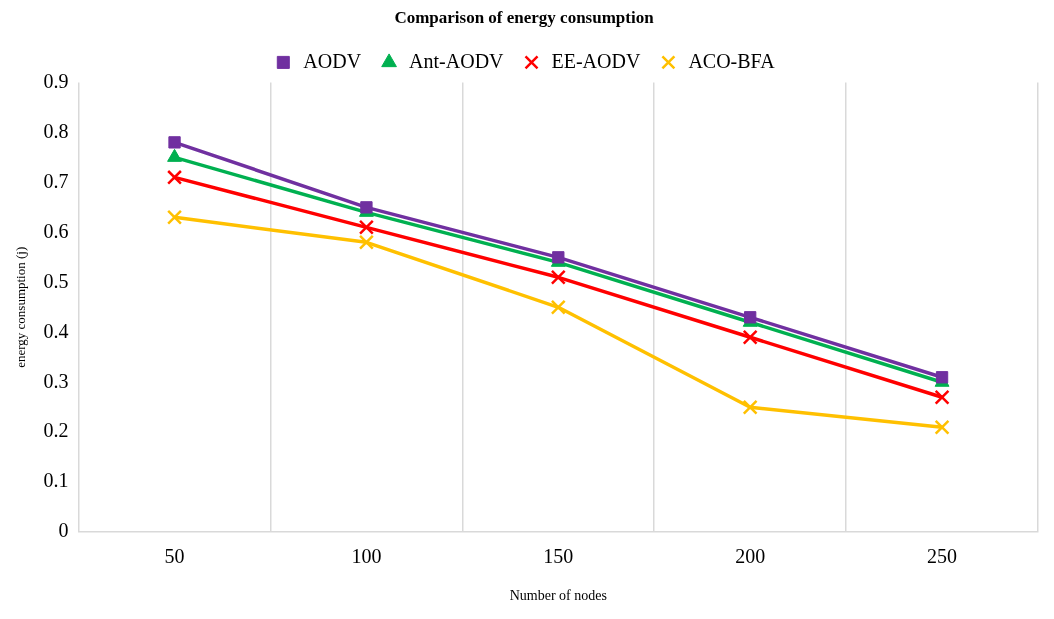 This screenshot has height=619, width=1054. I want to click on y-tick-label: 0.2, so click(56, 430).